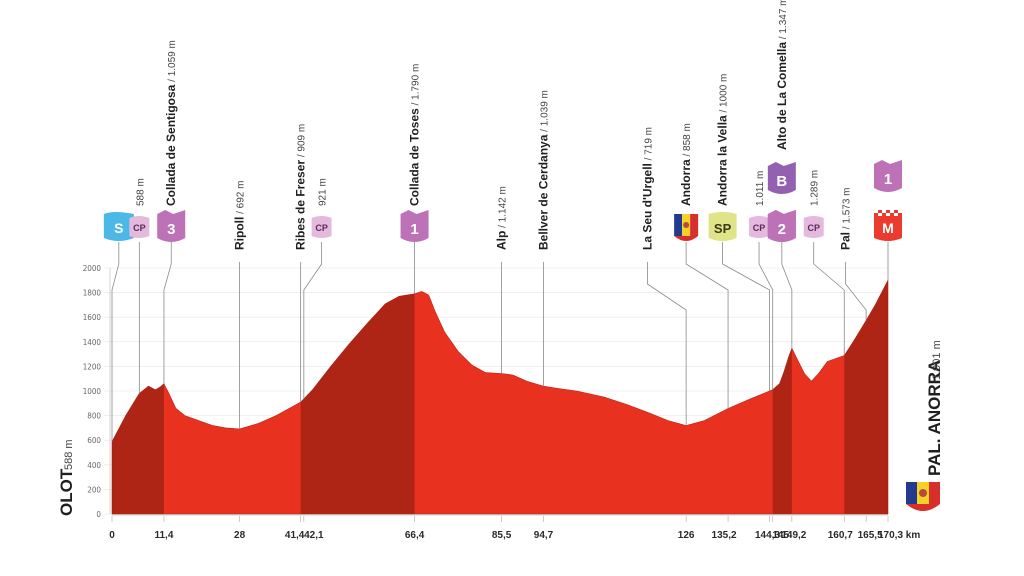 The image size is (1024, 576). Describe the element at coordinates (723, 160) in the screenshot. I see `waypoint-name: Andorra la Vella` at that location.